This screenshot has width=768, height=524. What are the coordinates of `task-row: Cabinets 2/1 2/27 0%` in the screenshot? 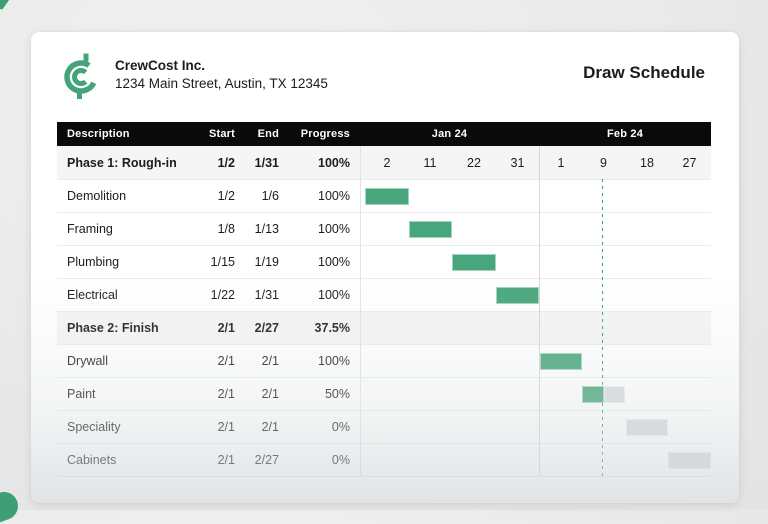 It's located at (384, 459).